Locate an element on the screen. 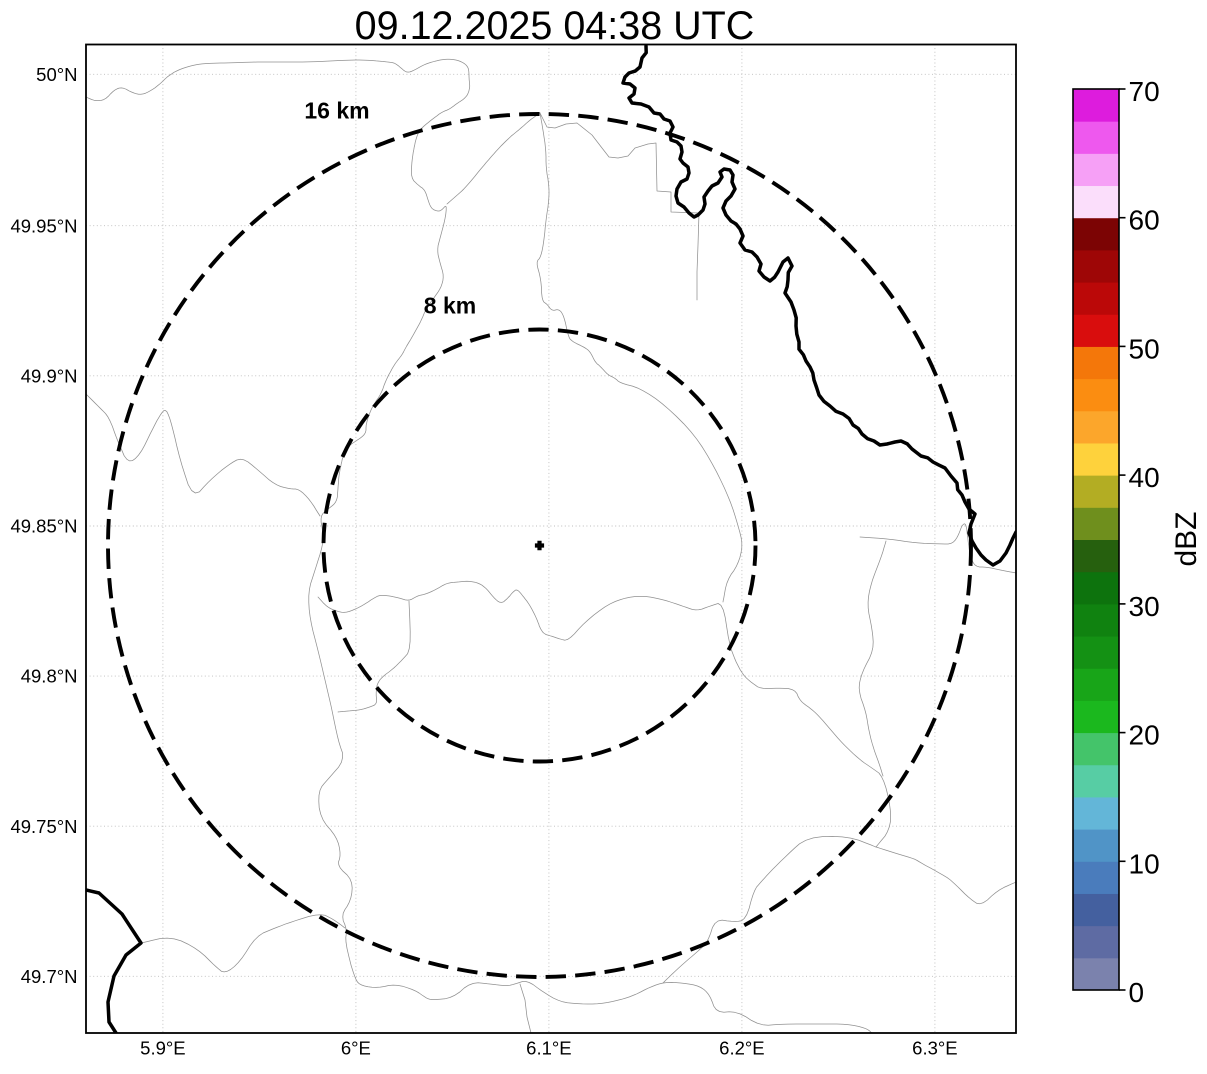 The height and width of the screenshot is (1074, 1207). svg-text: 60 is located at coordinates (1144, 220).